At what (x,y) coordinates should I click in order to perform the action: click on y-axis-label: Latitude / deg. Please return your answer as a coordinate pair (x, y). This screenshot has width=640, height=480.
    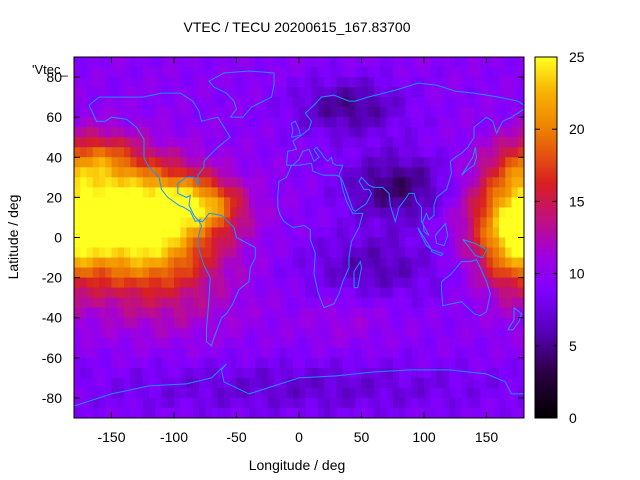
    Looking at the image, I should click on (13, 237).